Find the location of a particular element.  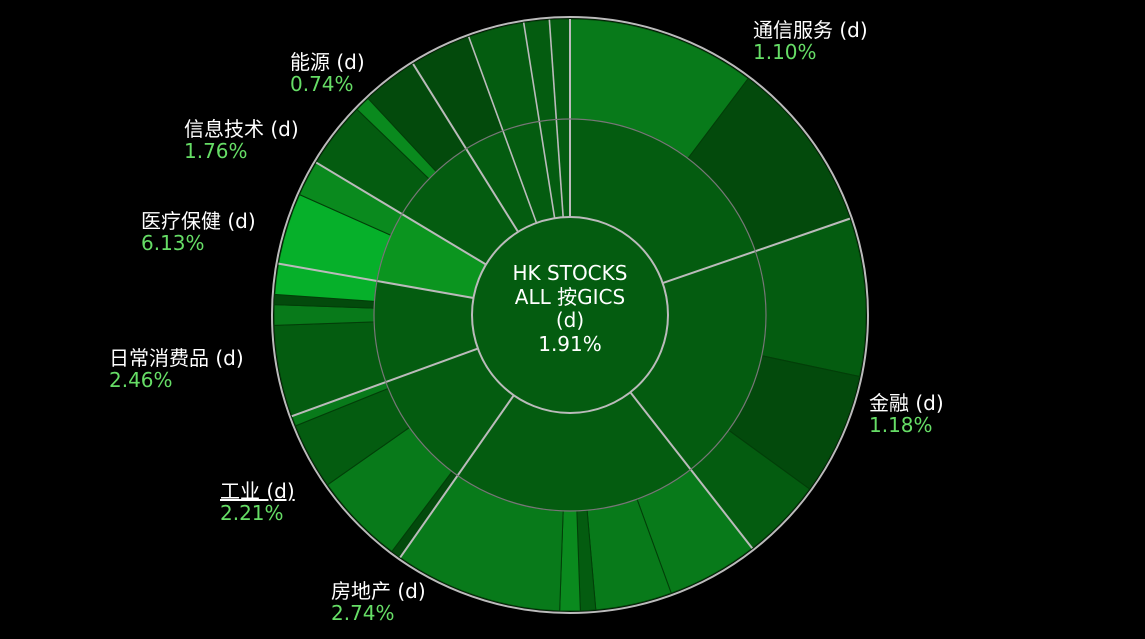

center-title-line-2: ALL 按GICS is located at coordinates (570, 296).